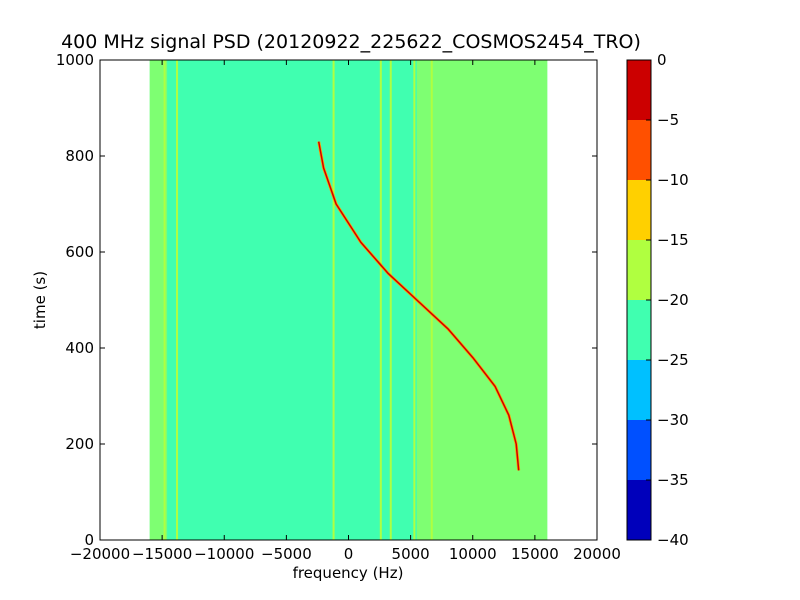  Describe the element at coordinates (473, 554) in the screenshot. I see `x-tick-label: 10000` at that location.